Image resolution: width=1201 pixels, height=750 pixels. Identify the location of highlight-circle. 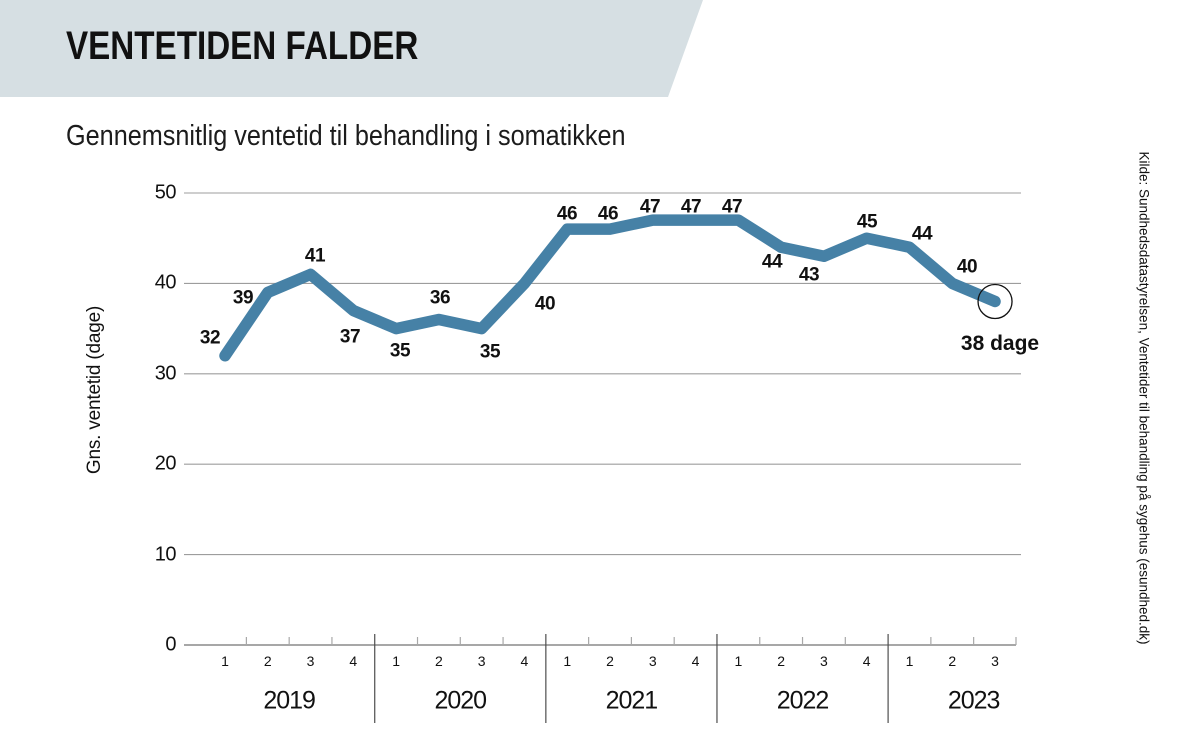
(995, 301).